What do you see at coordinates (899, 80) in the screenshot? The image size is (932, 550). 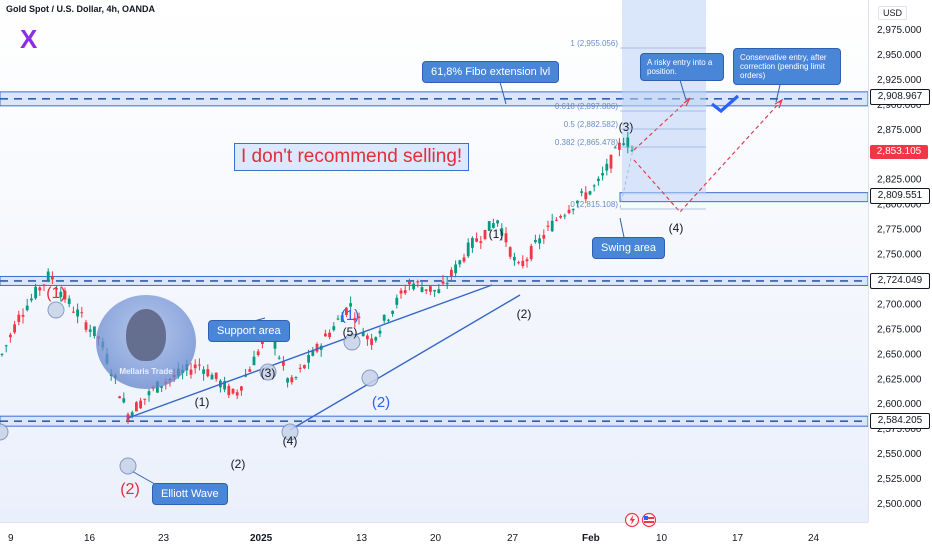 I see `price-tick-label: 2,925.000` at bounding box center [899, 80].